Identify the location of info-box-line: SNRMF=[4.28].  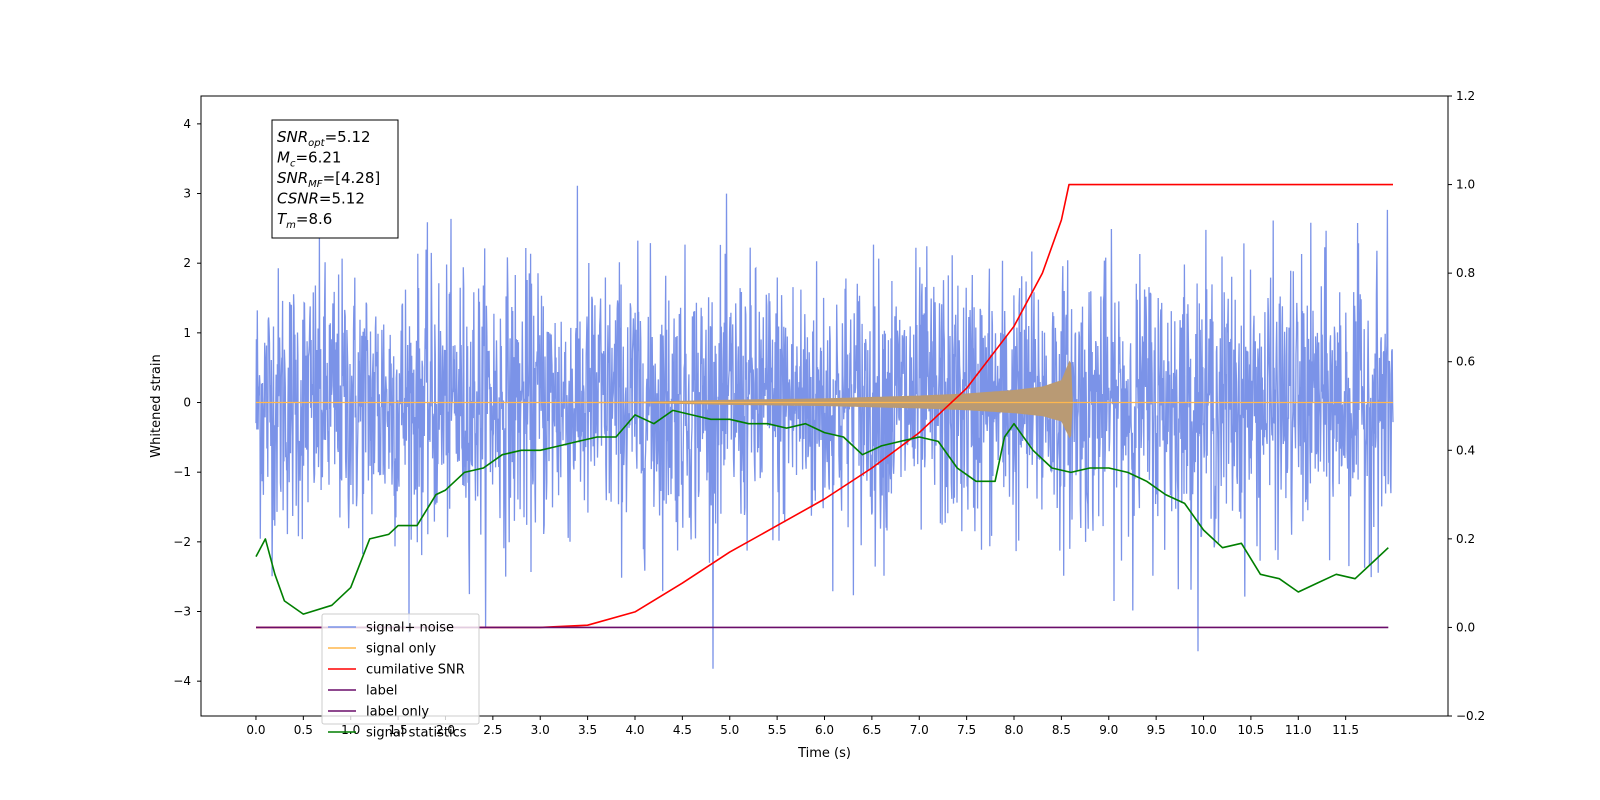
(328, 179).